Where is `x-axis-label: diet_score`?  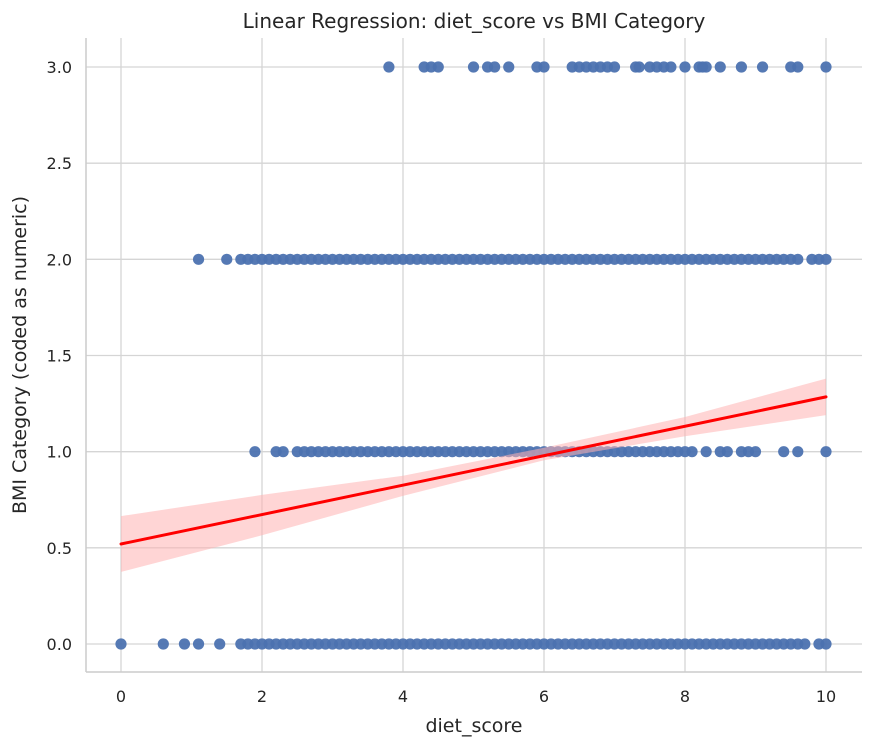 x-axis-label: diet_score is located at coordinates (473, 726).